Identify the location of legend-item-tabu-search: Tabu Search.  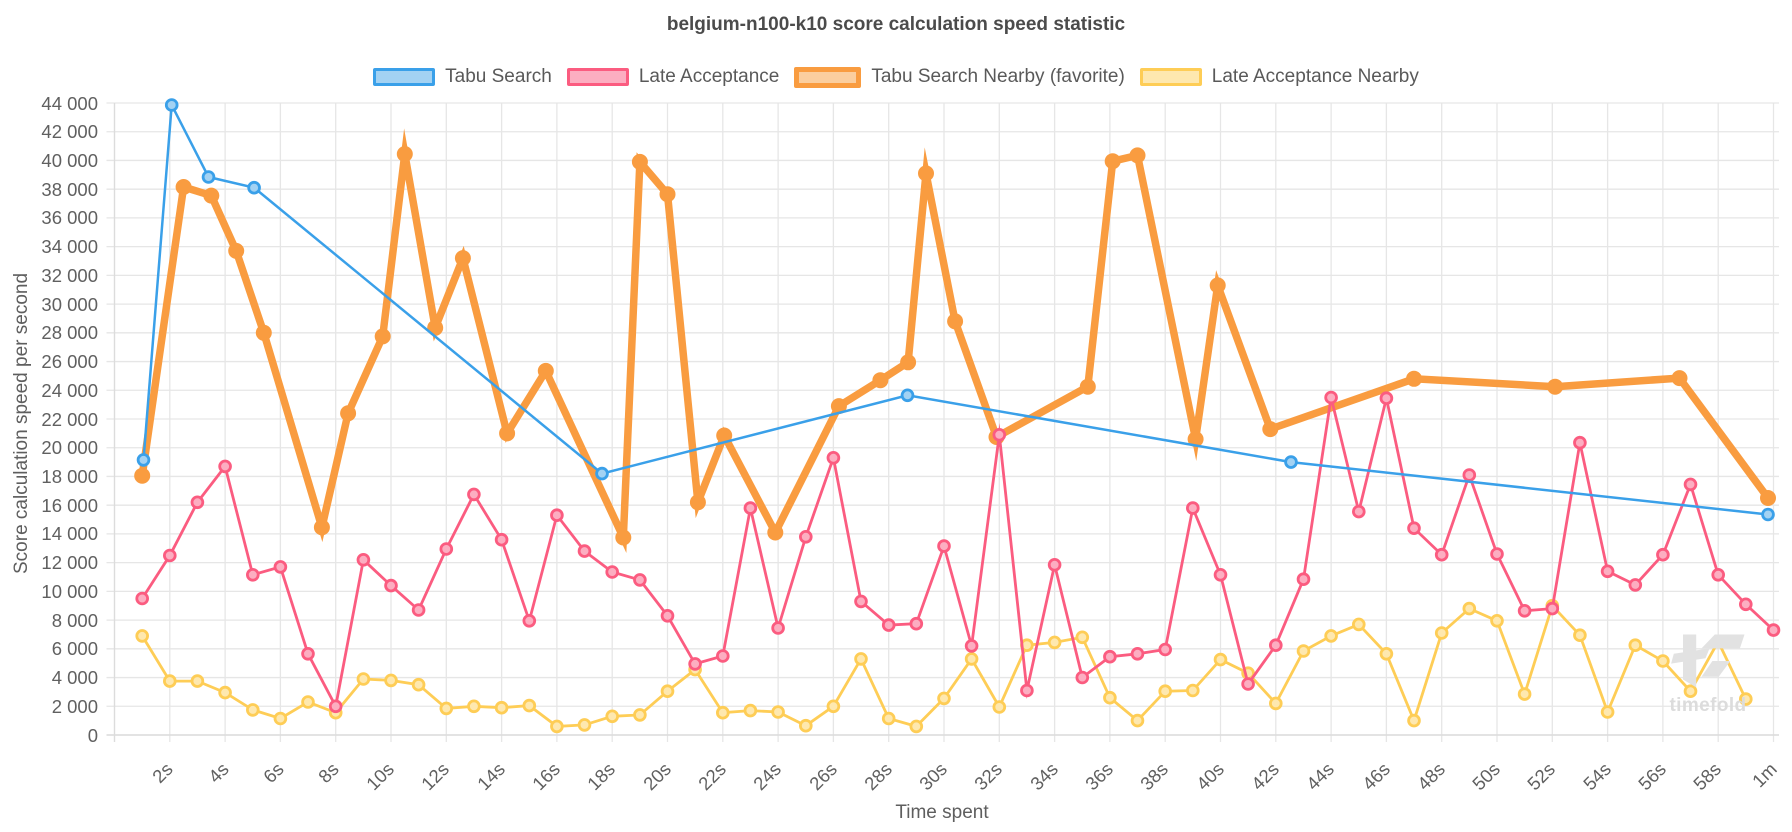
(462, 77).